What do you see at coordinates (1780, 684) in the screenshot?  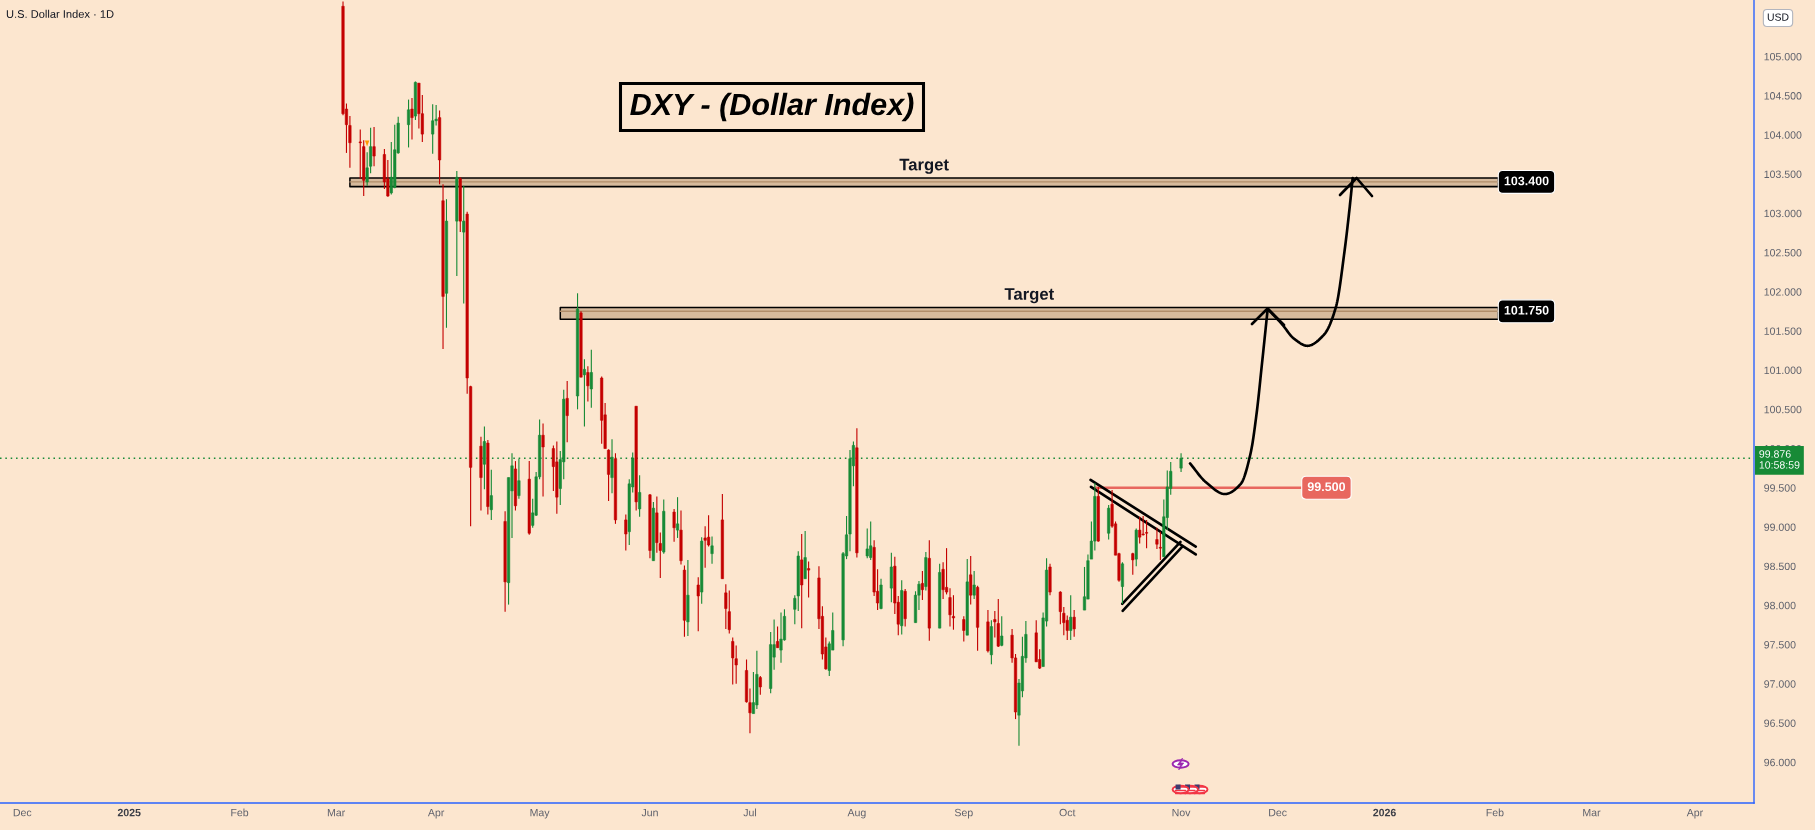 I see `y-tick-label: 97.000` at bounding box center [1780, 684].